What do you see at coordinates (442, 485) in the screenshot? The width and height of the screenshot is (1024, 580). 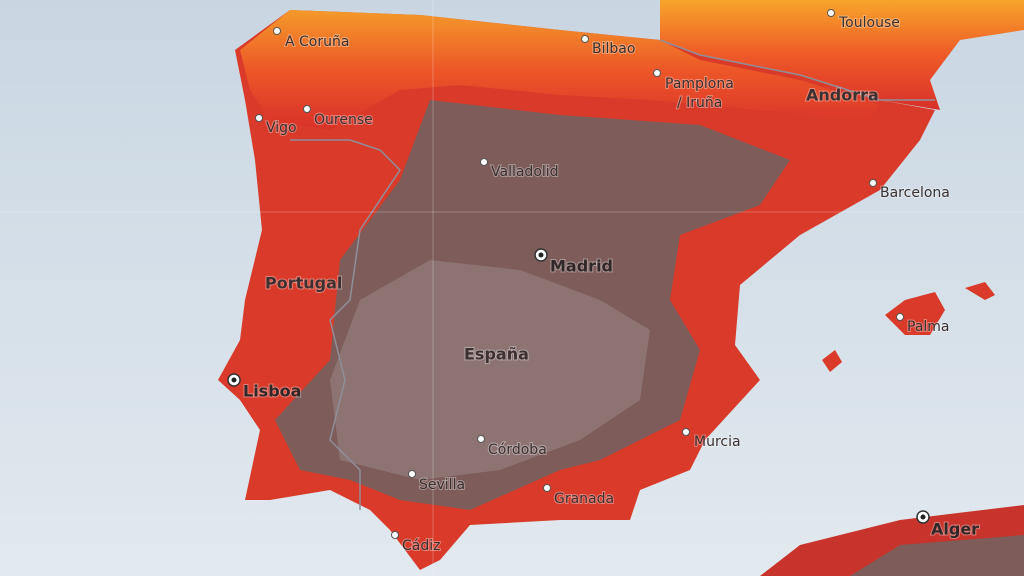 I see `city-label: Sevilla` at bounding box center [442, 485].